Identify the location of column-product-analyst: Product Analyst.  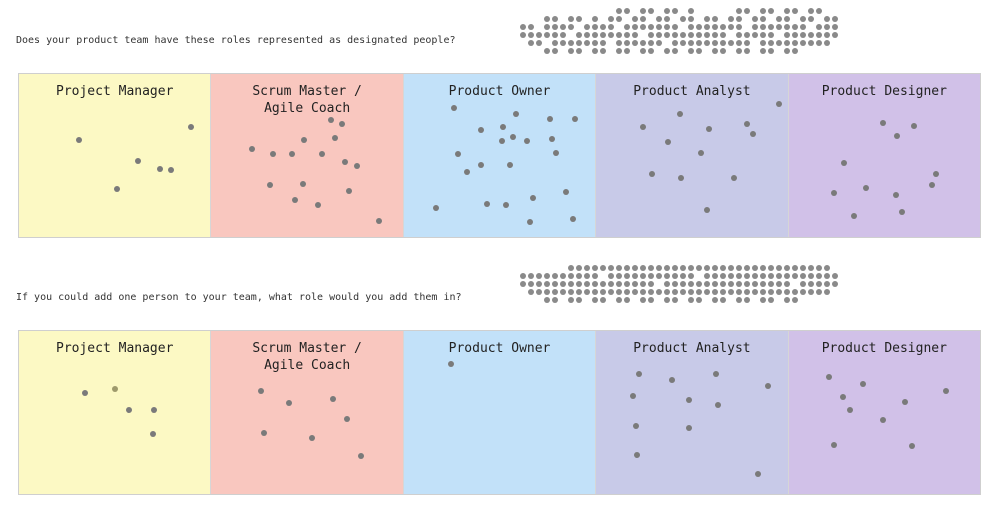
(692, 155).